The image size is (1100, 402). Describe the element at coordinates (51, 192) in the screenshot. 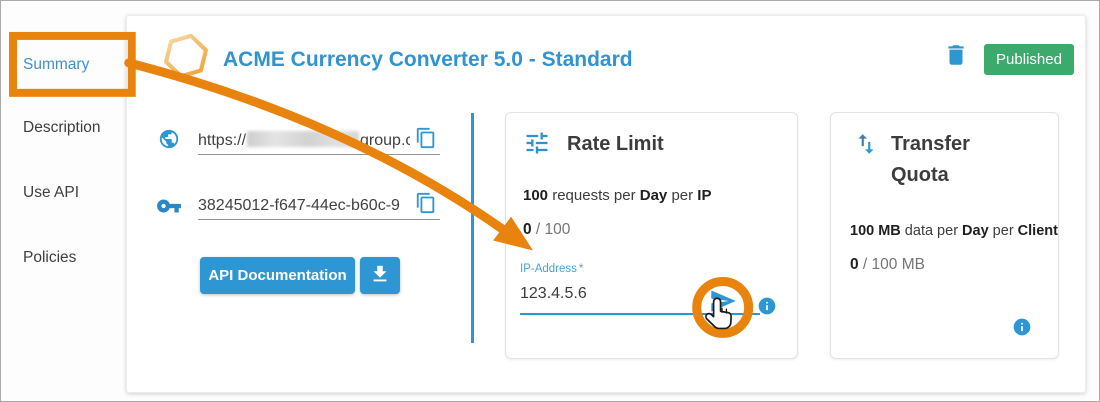

I see `sidebar-item-use-api: Use API` at that location.